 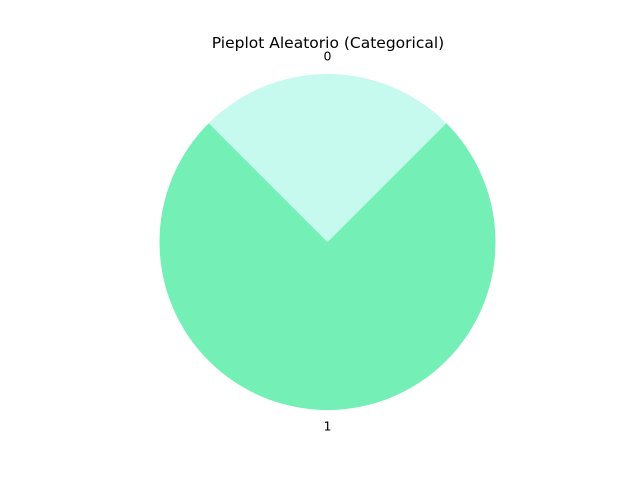 What do you see at coordinates (328, 56) in the screenshot?
I see `slice-label-0: 0` at bounding box center [328, 56].